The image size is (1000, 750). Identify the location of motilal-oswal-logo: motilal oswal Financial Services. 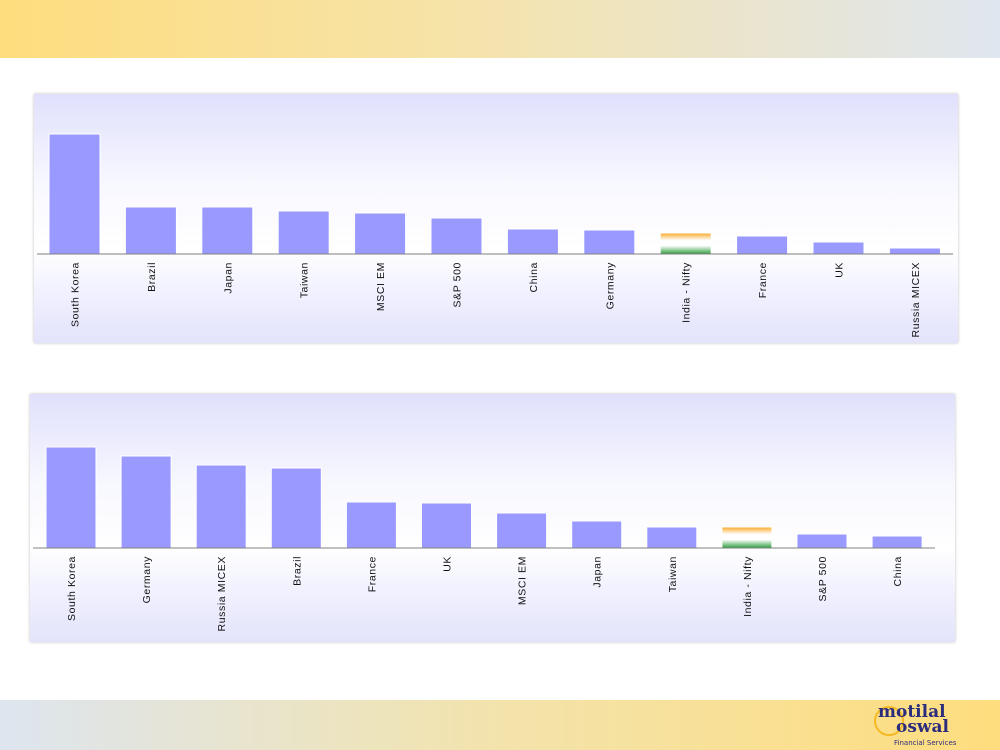
(917, 726).